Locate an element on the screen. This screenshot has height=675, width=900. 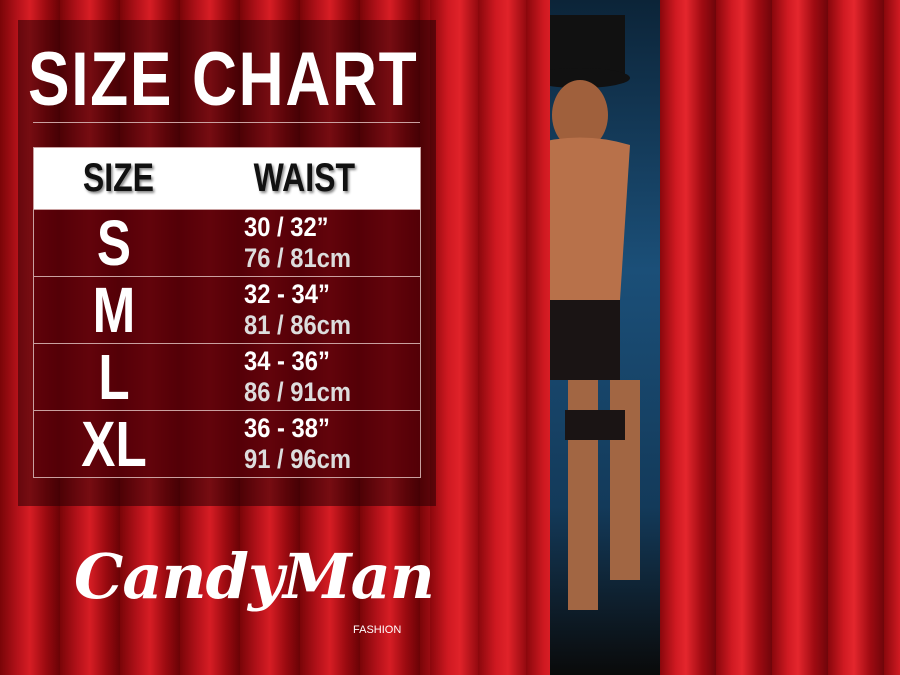
waist-inches: 30 / 32” is located at coordinates (286, 227).